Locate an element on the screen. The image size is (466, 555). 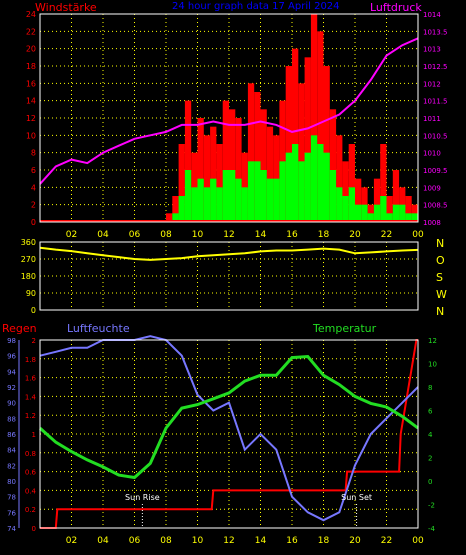
wind-x-tick: 02 is located at coordinates (71, 235).